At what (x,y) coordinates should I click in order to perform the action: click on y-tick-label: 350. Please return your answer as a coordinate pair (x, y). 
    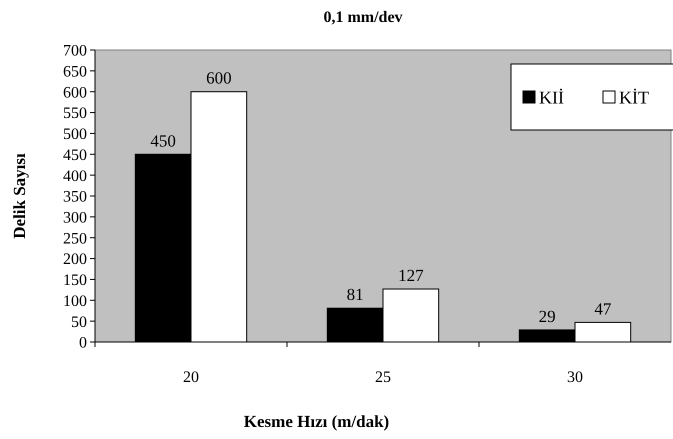
    Looking at the image, I should click on (75, 197).